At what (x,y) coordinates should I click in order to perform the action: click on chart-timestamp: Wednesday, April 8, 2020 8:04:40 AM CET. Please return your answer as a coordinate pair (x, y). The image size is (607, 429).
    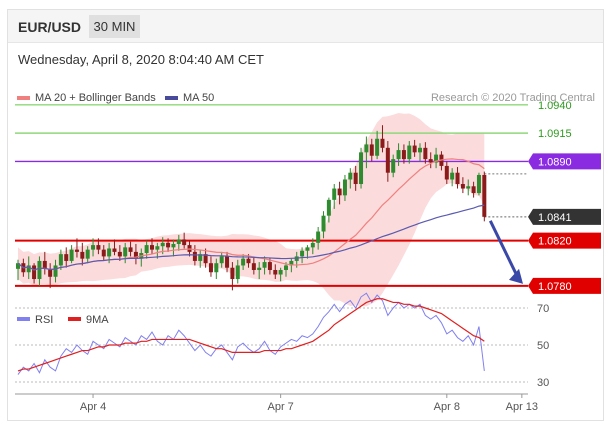
    Looking at the image, I should click on (141, 59).